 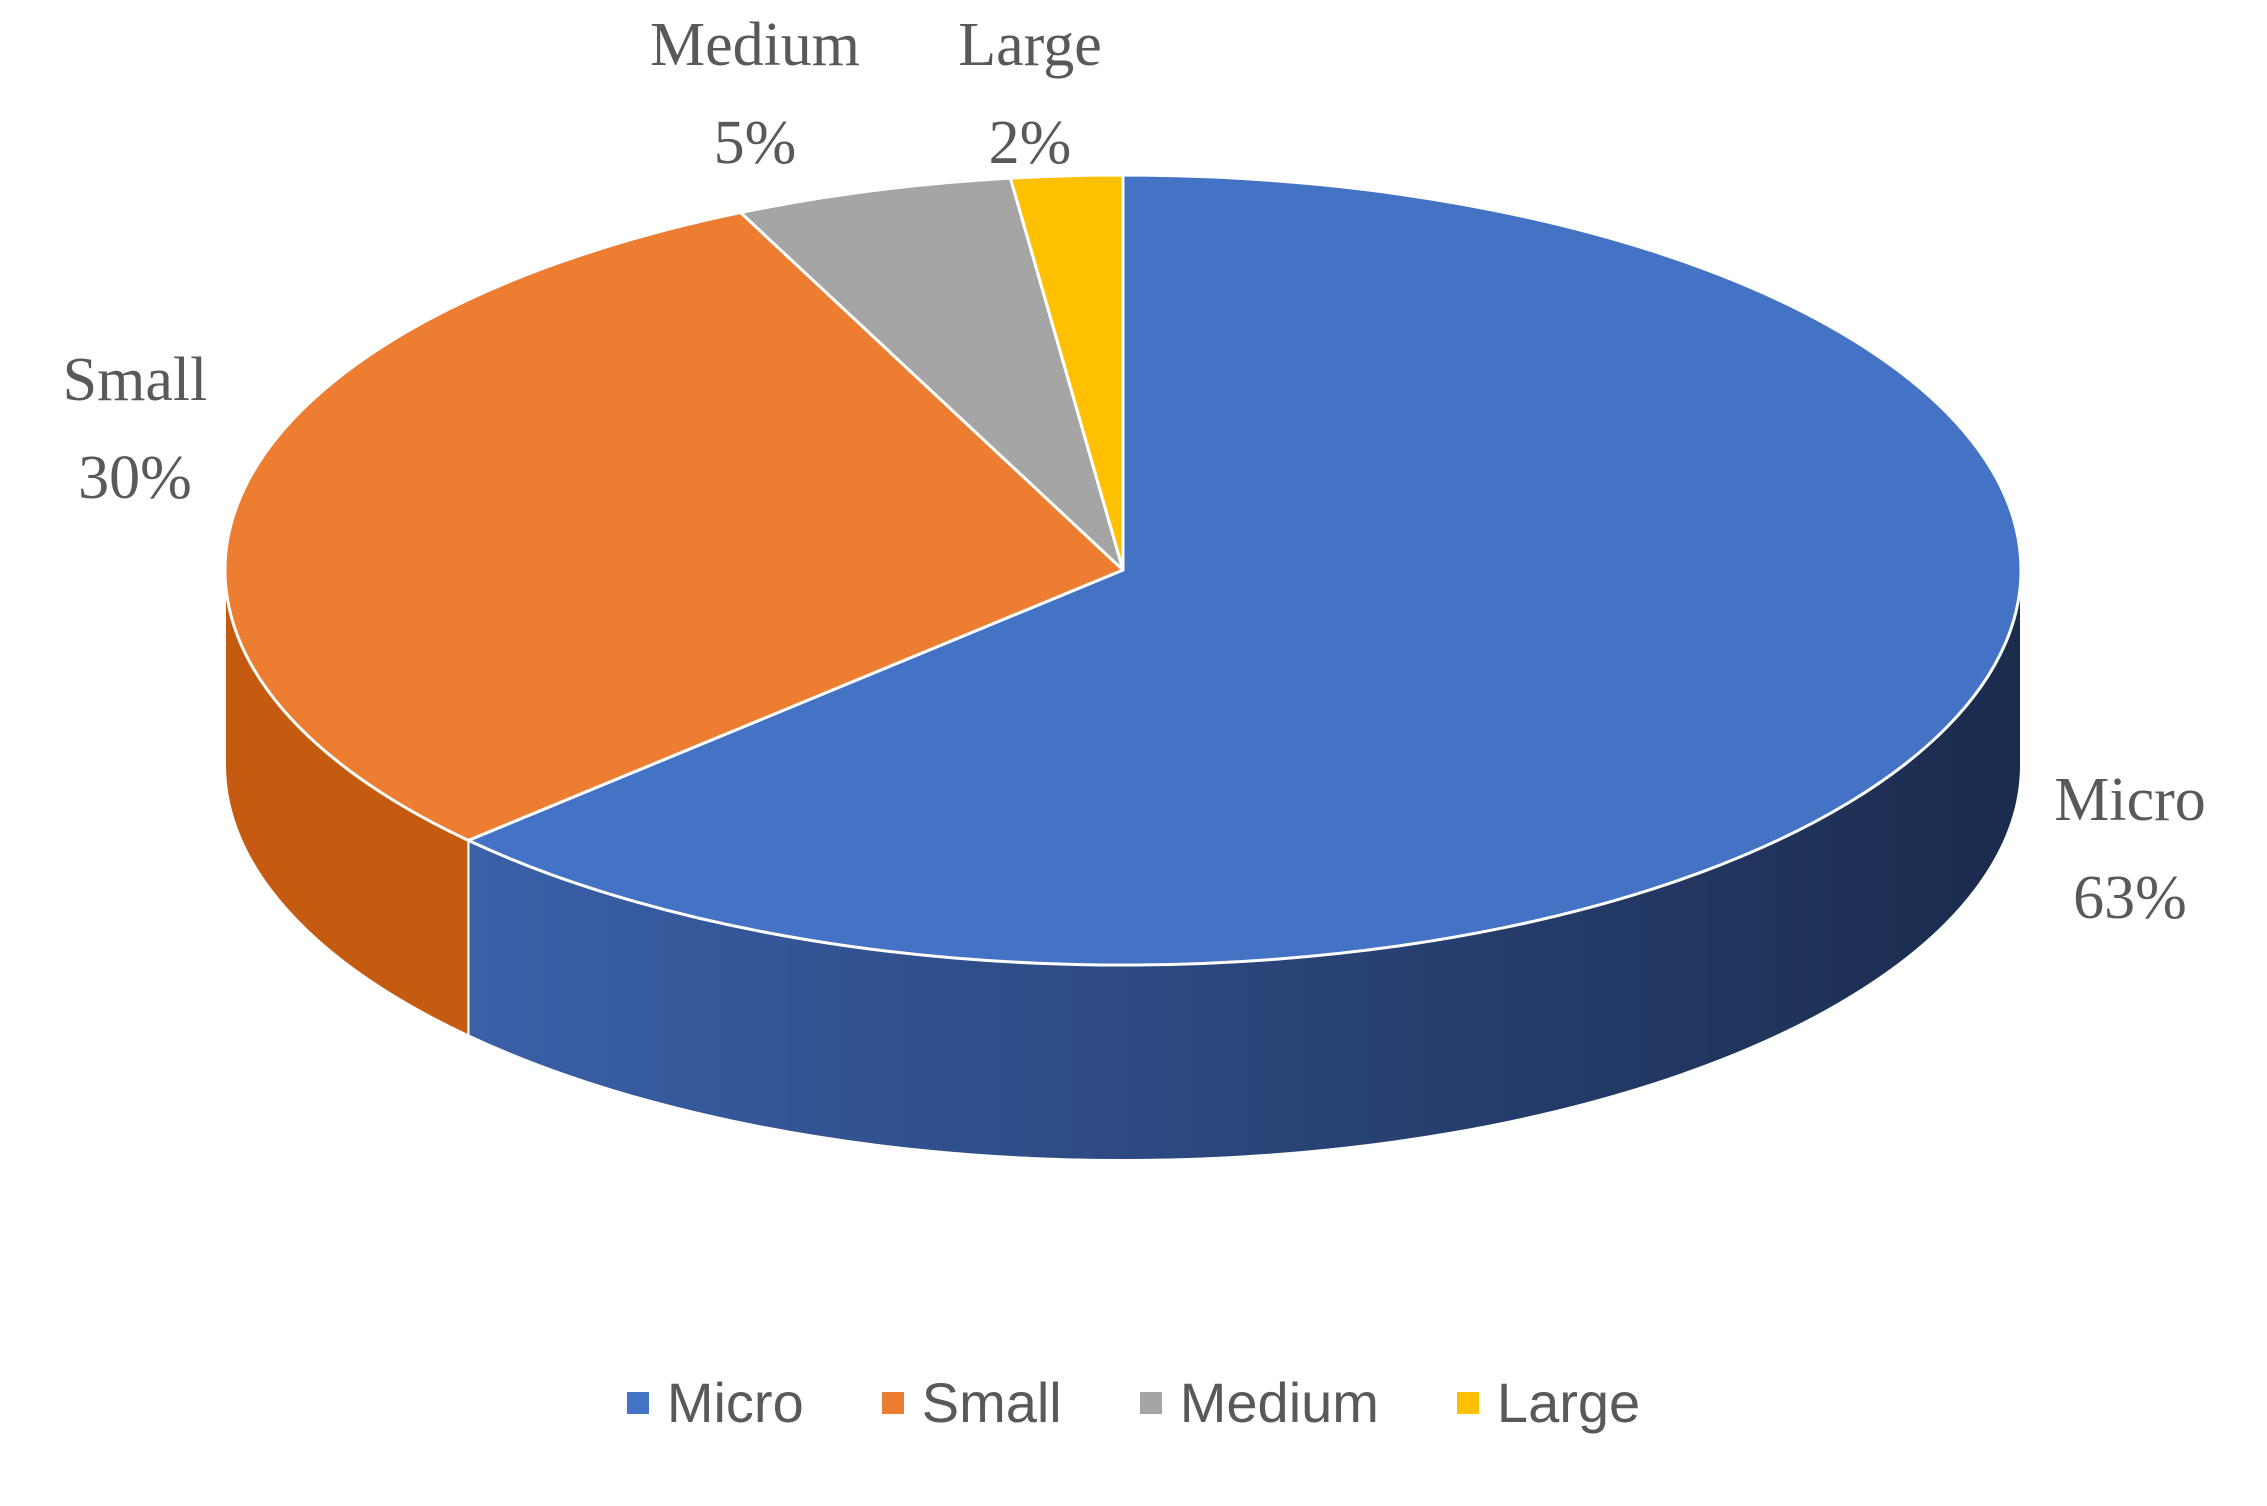 What do you see at coordinates (2130, 800) in the screenshot?
I see `data-label-category: Micro` at bounding box center [2130, 800].